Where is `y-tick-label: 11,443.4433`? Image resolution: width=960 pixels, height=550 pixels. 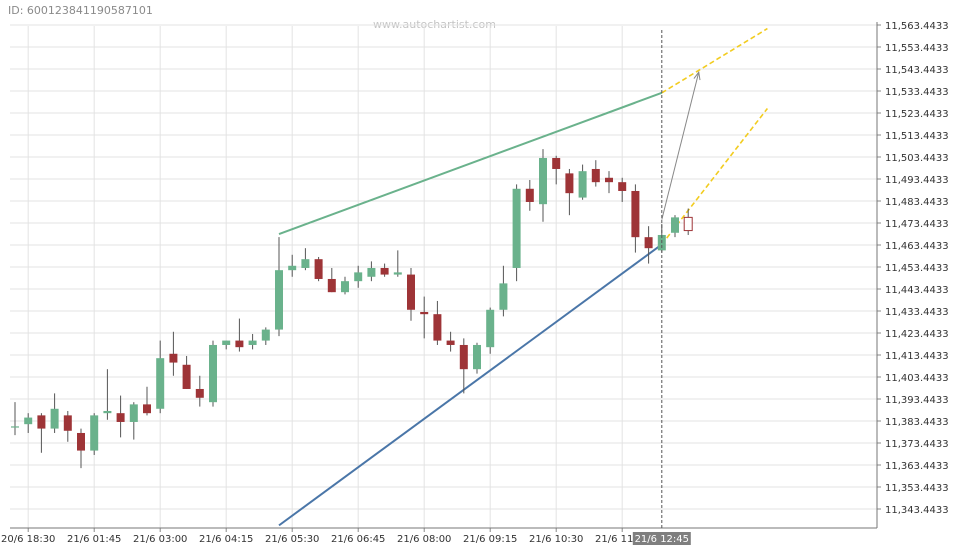 y-tick-label: 11,443.4433 is located at coordinates (917, 290).